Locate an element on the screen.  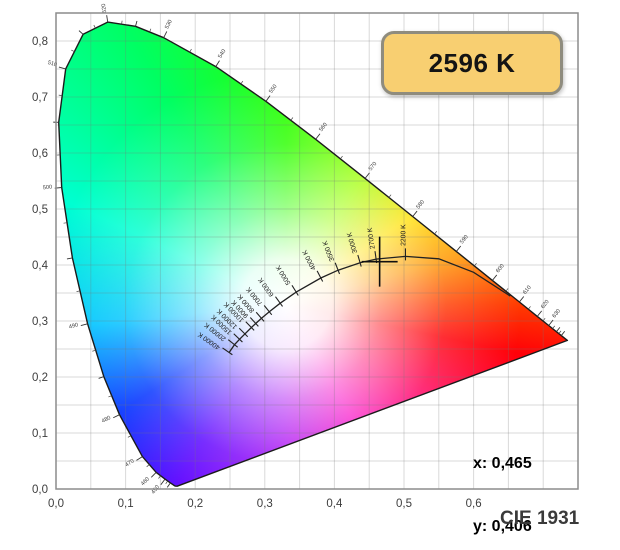
coord-x-value: x: 0,465 is located at coordinates (502, 463).